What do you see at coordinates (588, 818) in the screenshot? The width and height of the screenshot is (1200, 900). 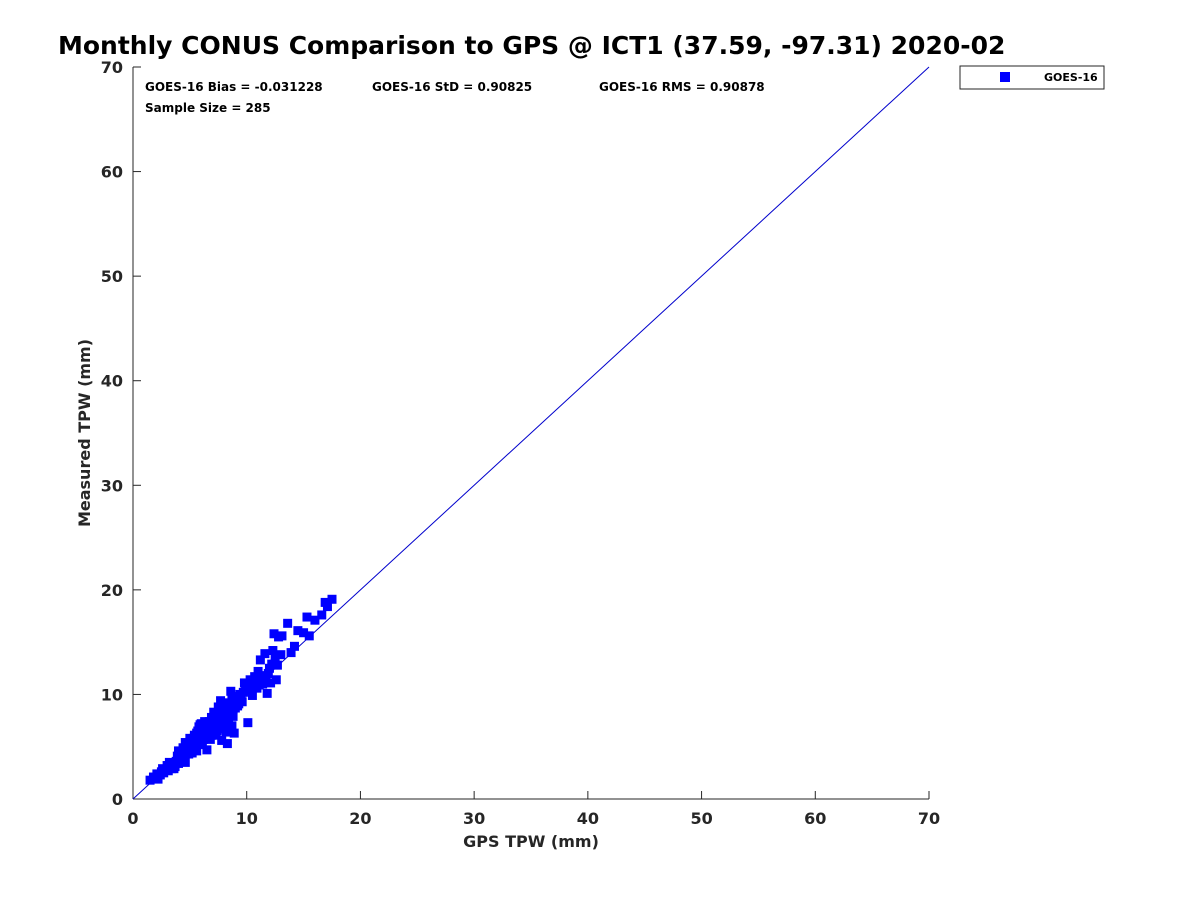 I see `x-tick-label: 40` at bounding box center [588, 818].